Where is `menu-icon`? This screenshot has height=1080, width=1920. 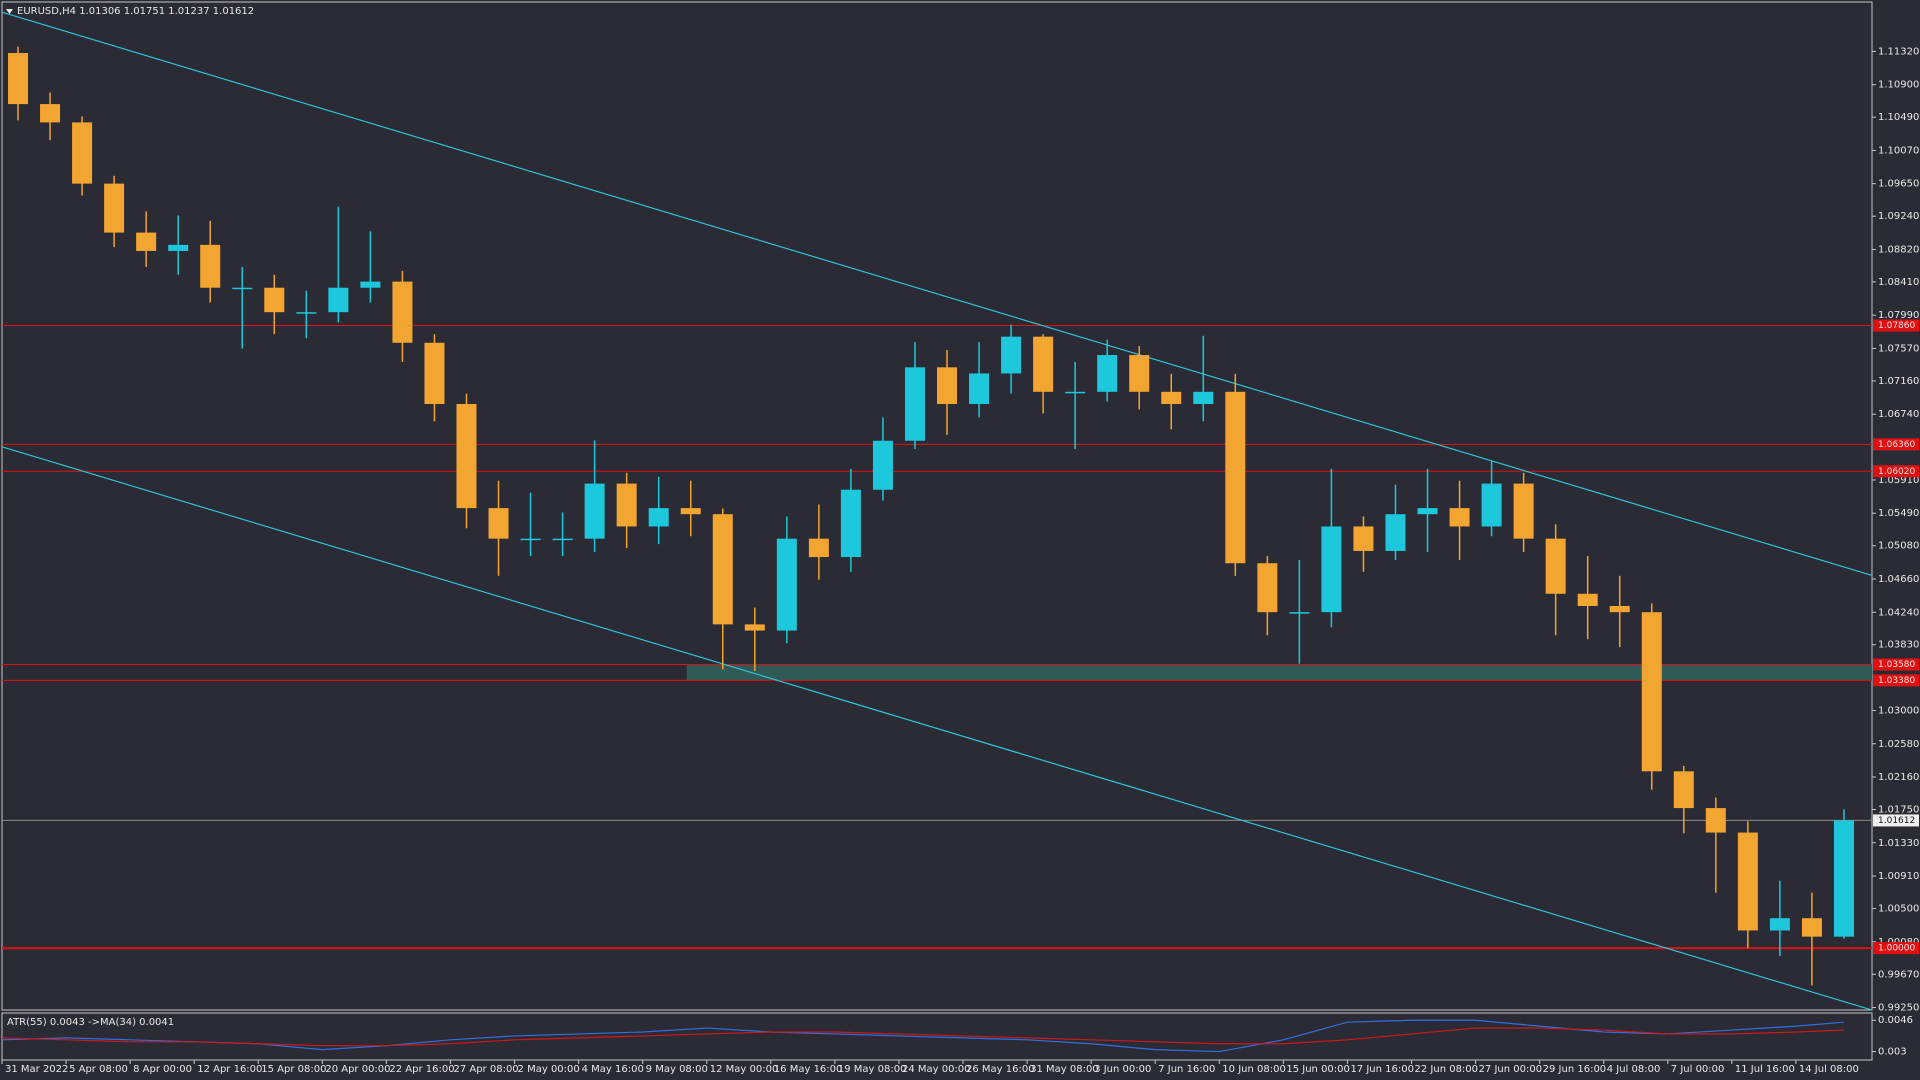 menu-icon is located at coordinates (9, 11).